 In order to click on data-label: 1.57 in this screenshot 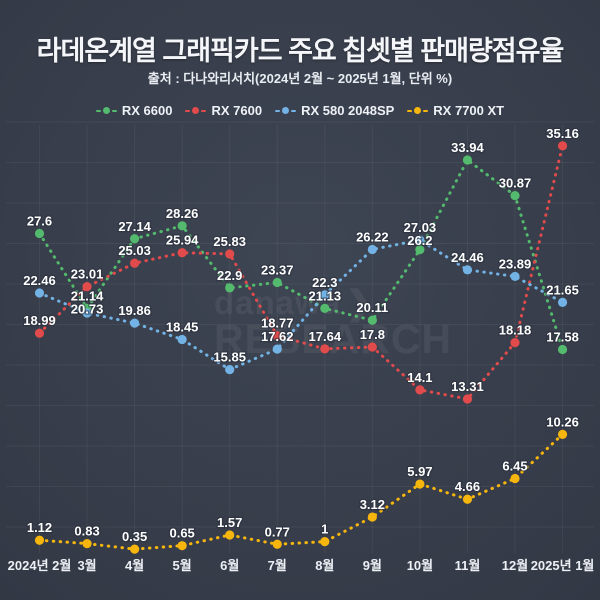, I will do `click(229, 522)`.